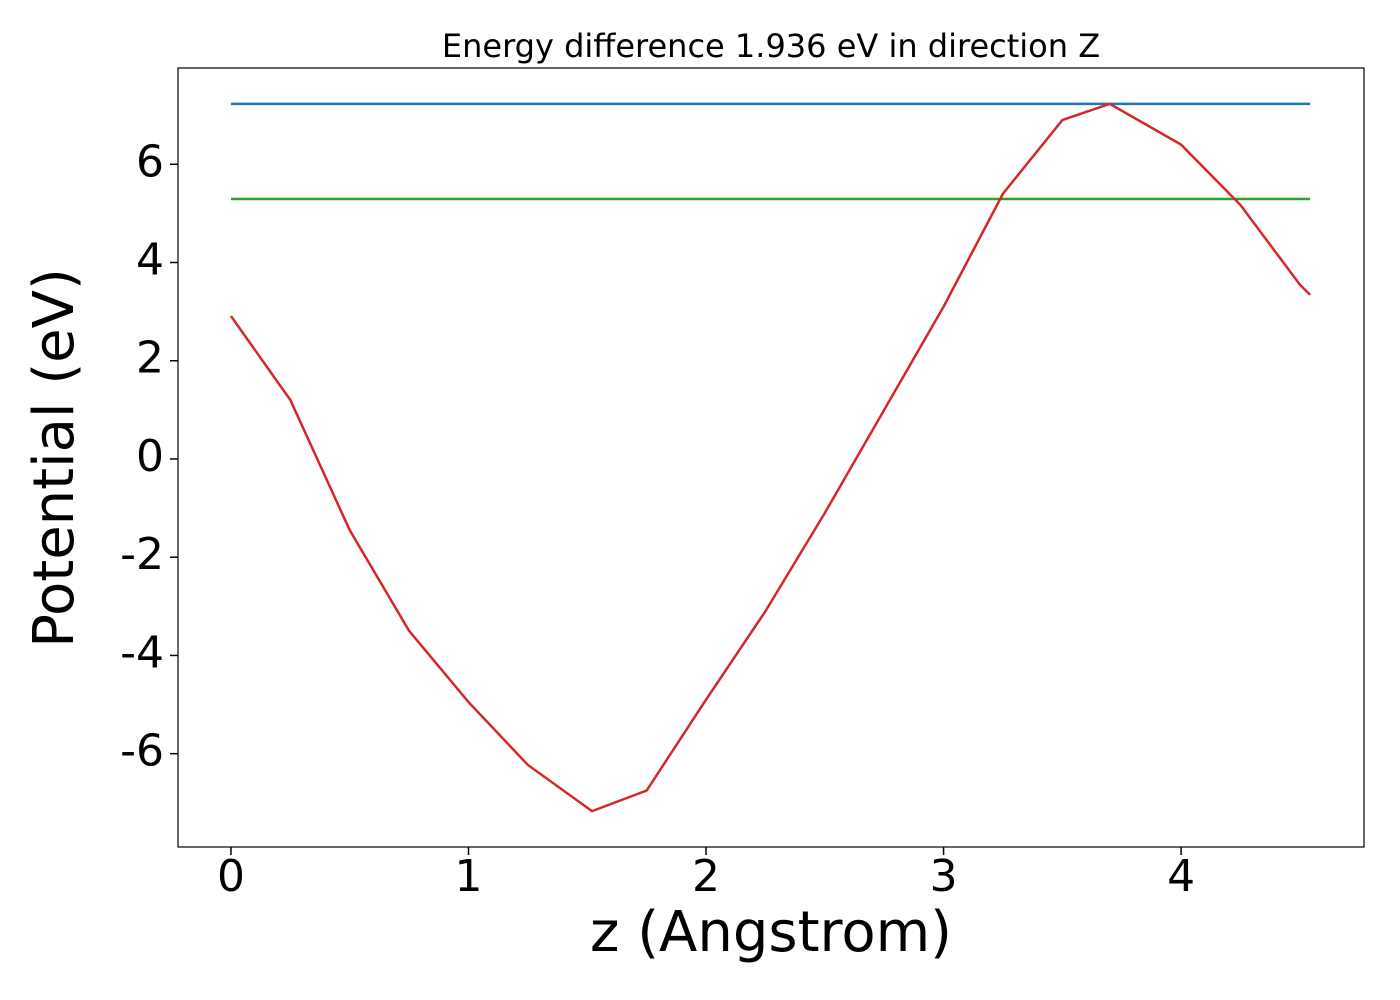 Image resolution: width=1400 pixels, height=1000 pixels. What do you see at coordinates (944, 876) in the screenshot?
I see `x-tick-label: 3` at bounding box center [944, 876].